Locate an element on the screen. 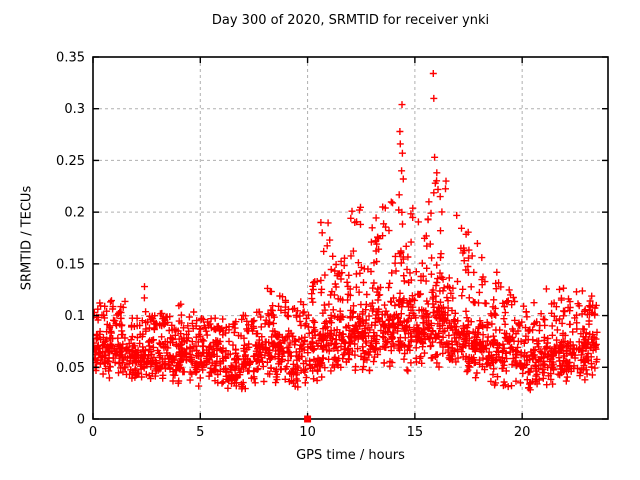 The image size is (640, 480). y-tick-label: 0.2 is located at coordinates (74, 213).